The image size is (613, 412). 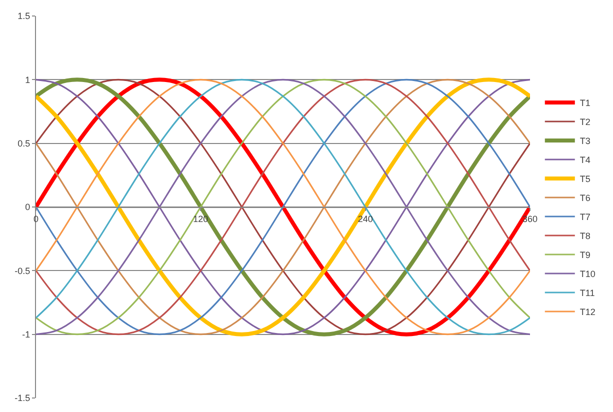 What do you see at coordinates (27, 79) in the screenshot?
I see `y-tick-label: 1` at bounding box center [27, 79].